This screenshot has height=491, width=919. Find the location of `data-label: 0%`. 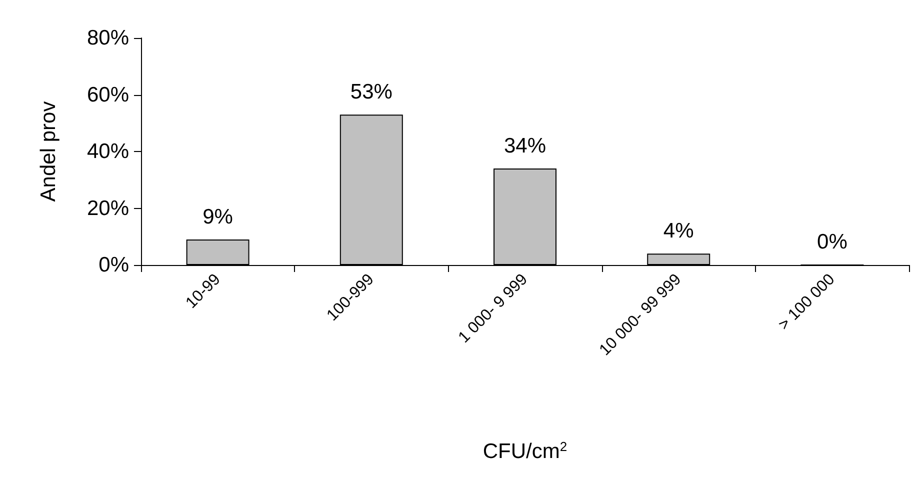

data-label: 0% is located at coordinates (832, 242).